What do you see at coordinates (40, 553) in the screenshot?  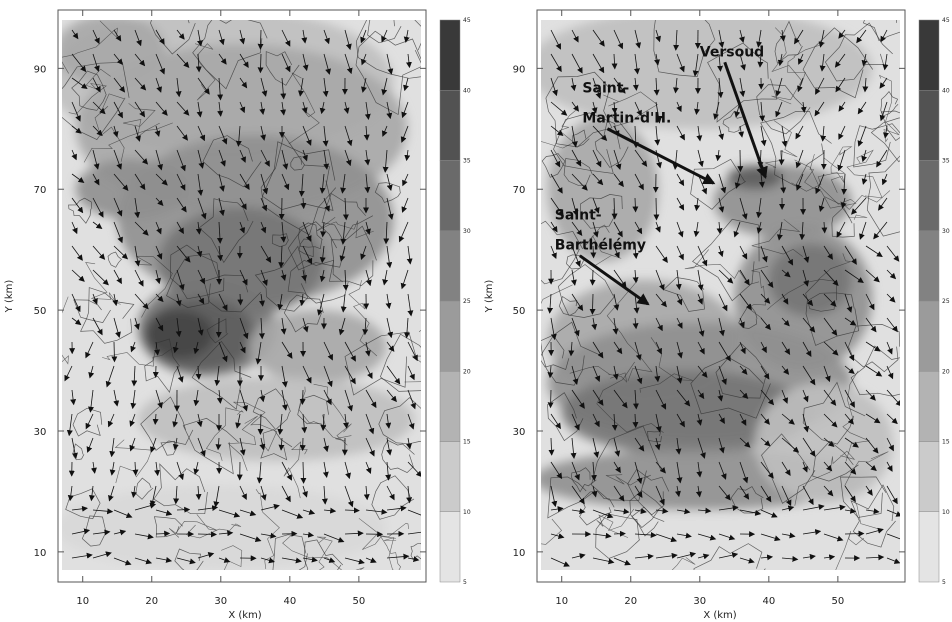 I see `left-y-tick-label: 10` at bounding box center [40, 553].